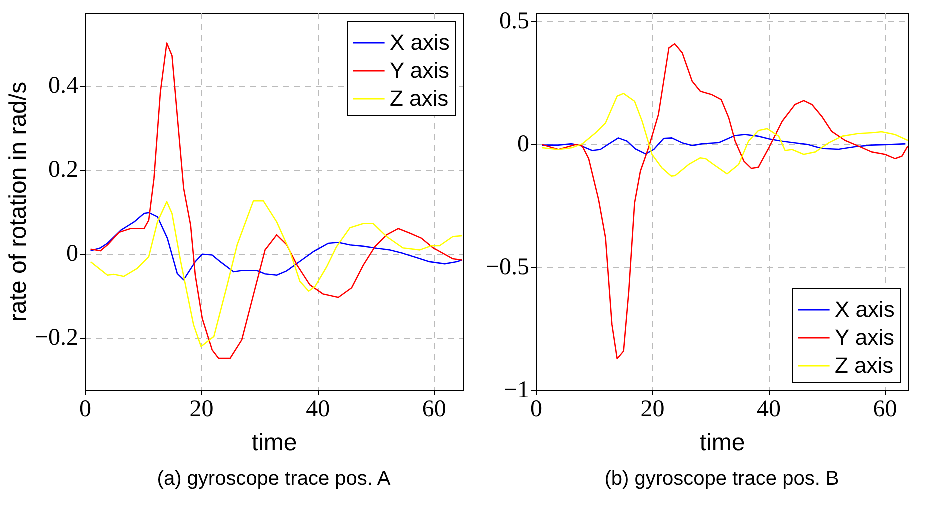 The width and height of the screenshot is (935, 528). I want to click on text: (a) gyroscope trace pos. A, so click(274, 479).